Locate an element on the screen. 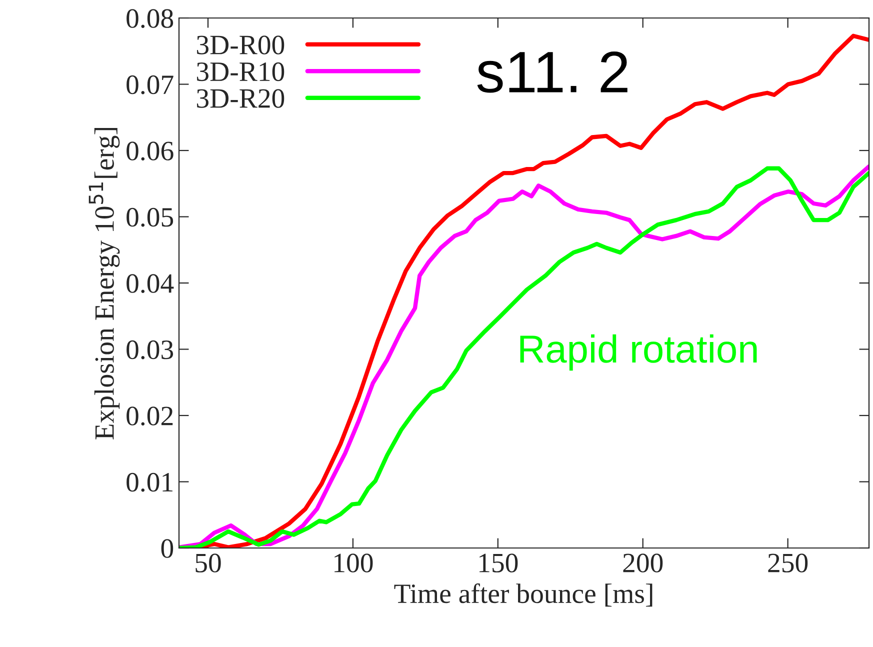 The height and width of the screenshot is (647, 873). x-tick-label: 50 is located at coordinates (208, 563).